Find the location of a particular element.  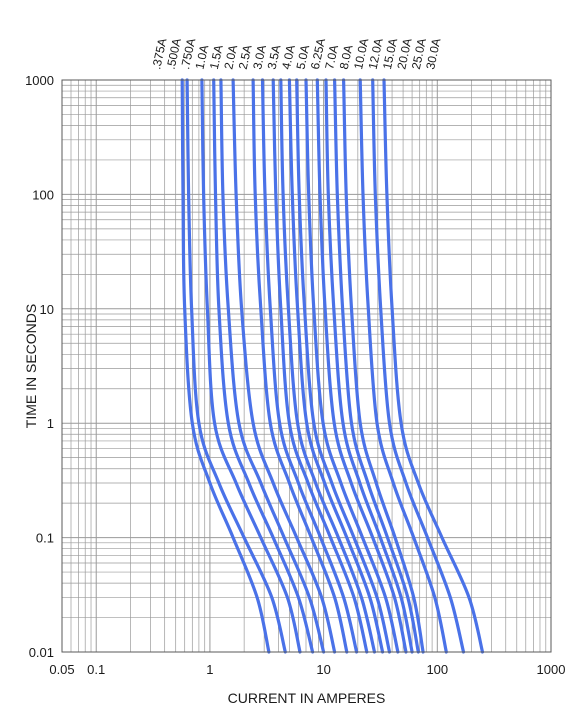

rating-label: 12.0A is located at coordinates (376, 54).